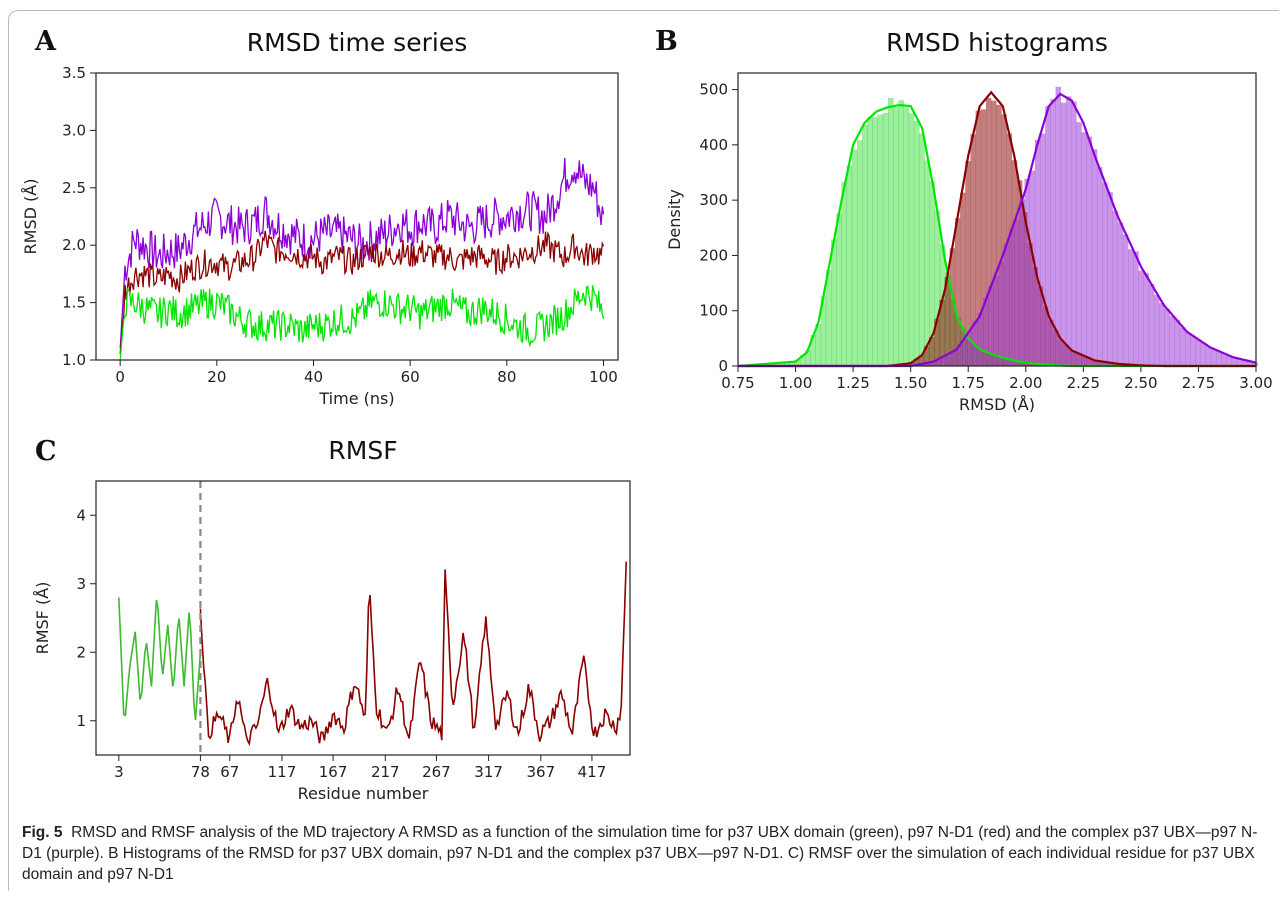 This screenshot has height=900, width=1287. Describe the element at coordinates (997, 42) in the screenshot. I see `chart-title: RMSD histograms` at that location.